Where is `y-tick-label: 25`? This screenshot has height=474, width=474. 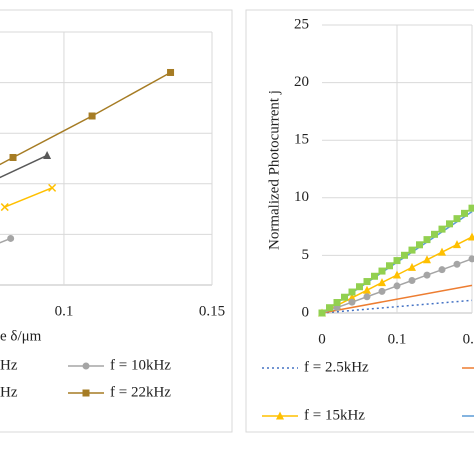
y-tick-label: 25 is located at coordinates (301, 24).